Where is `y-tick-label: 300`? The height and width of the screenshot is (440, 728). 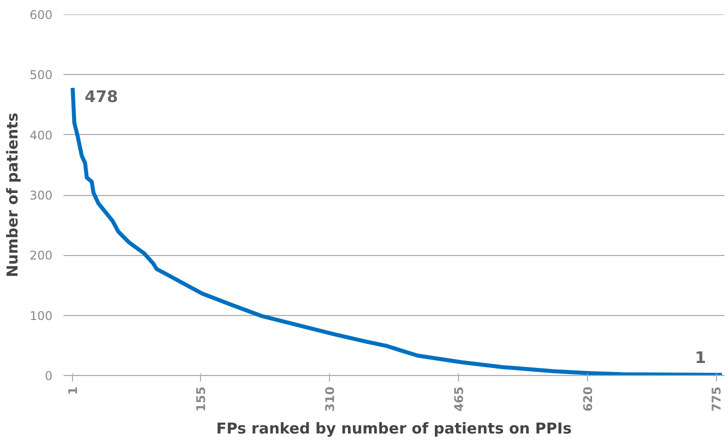
y-tick-label: 300 is located at coordinates (41, 195).